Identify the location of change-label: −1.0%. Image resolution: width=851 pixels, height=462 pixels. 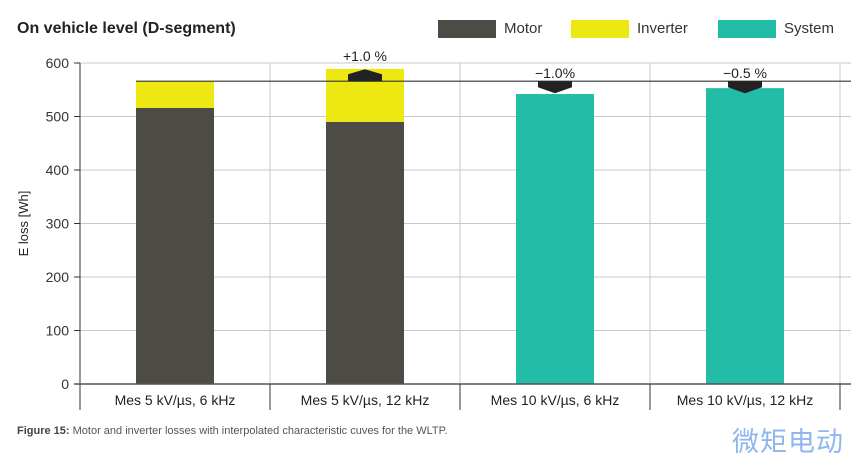
(555, 73).